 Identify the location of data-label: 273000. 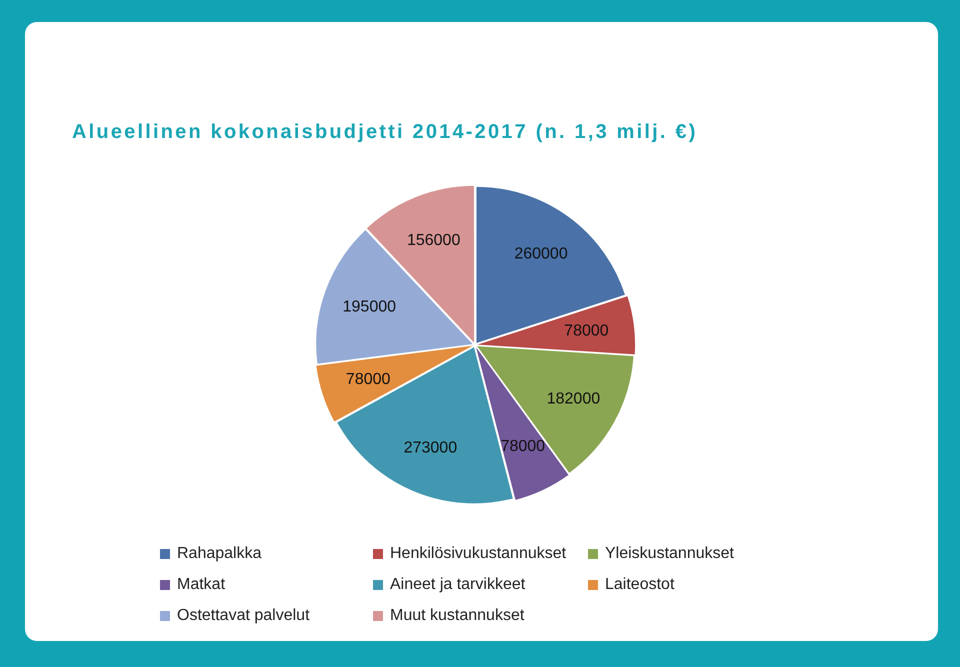
(431, 447).